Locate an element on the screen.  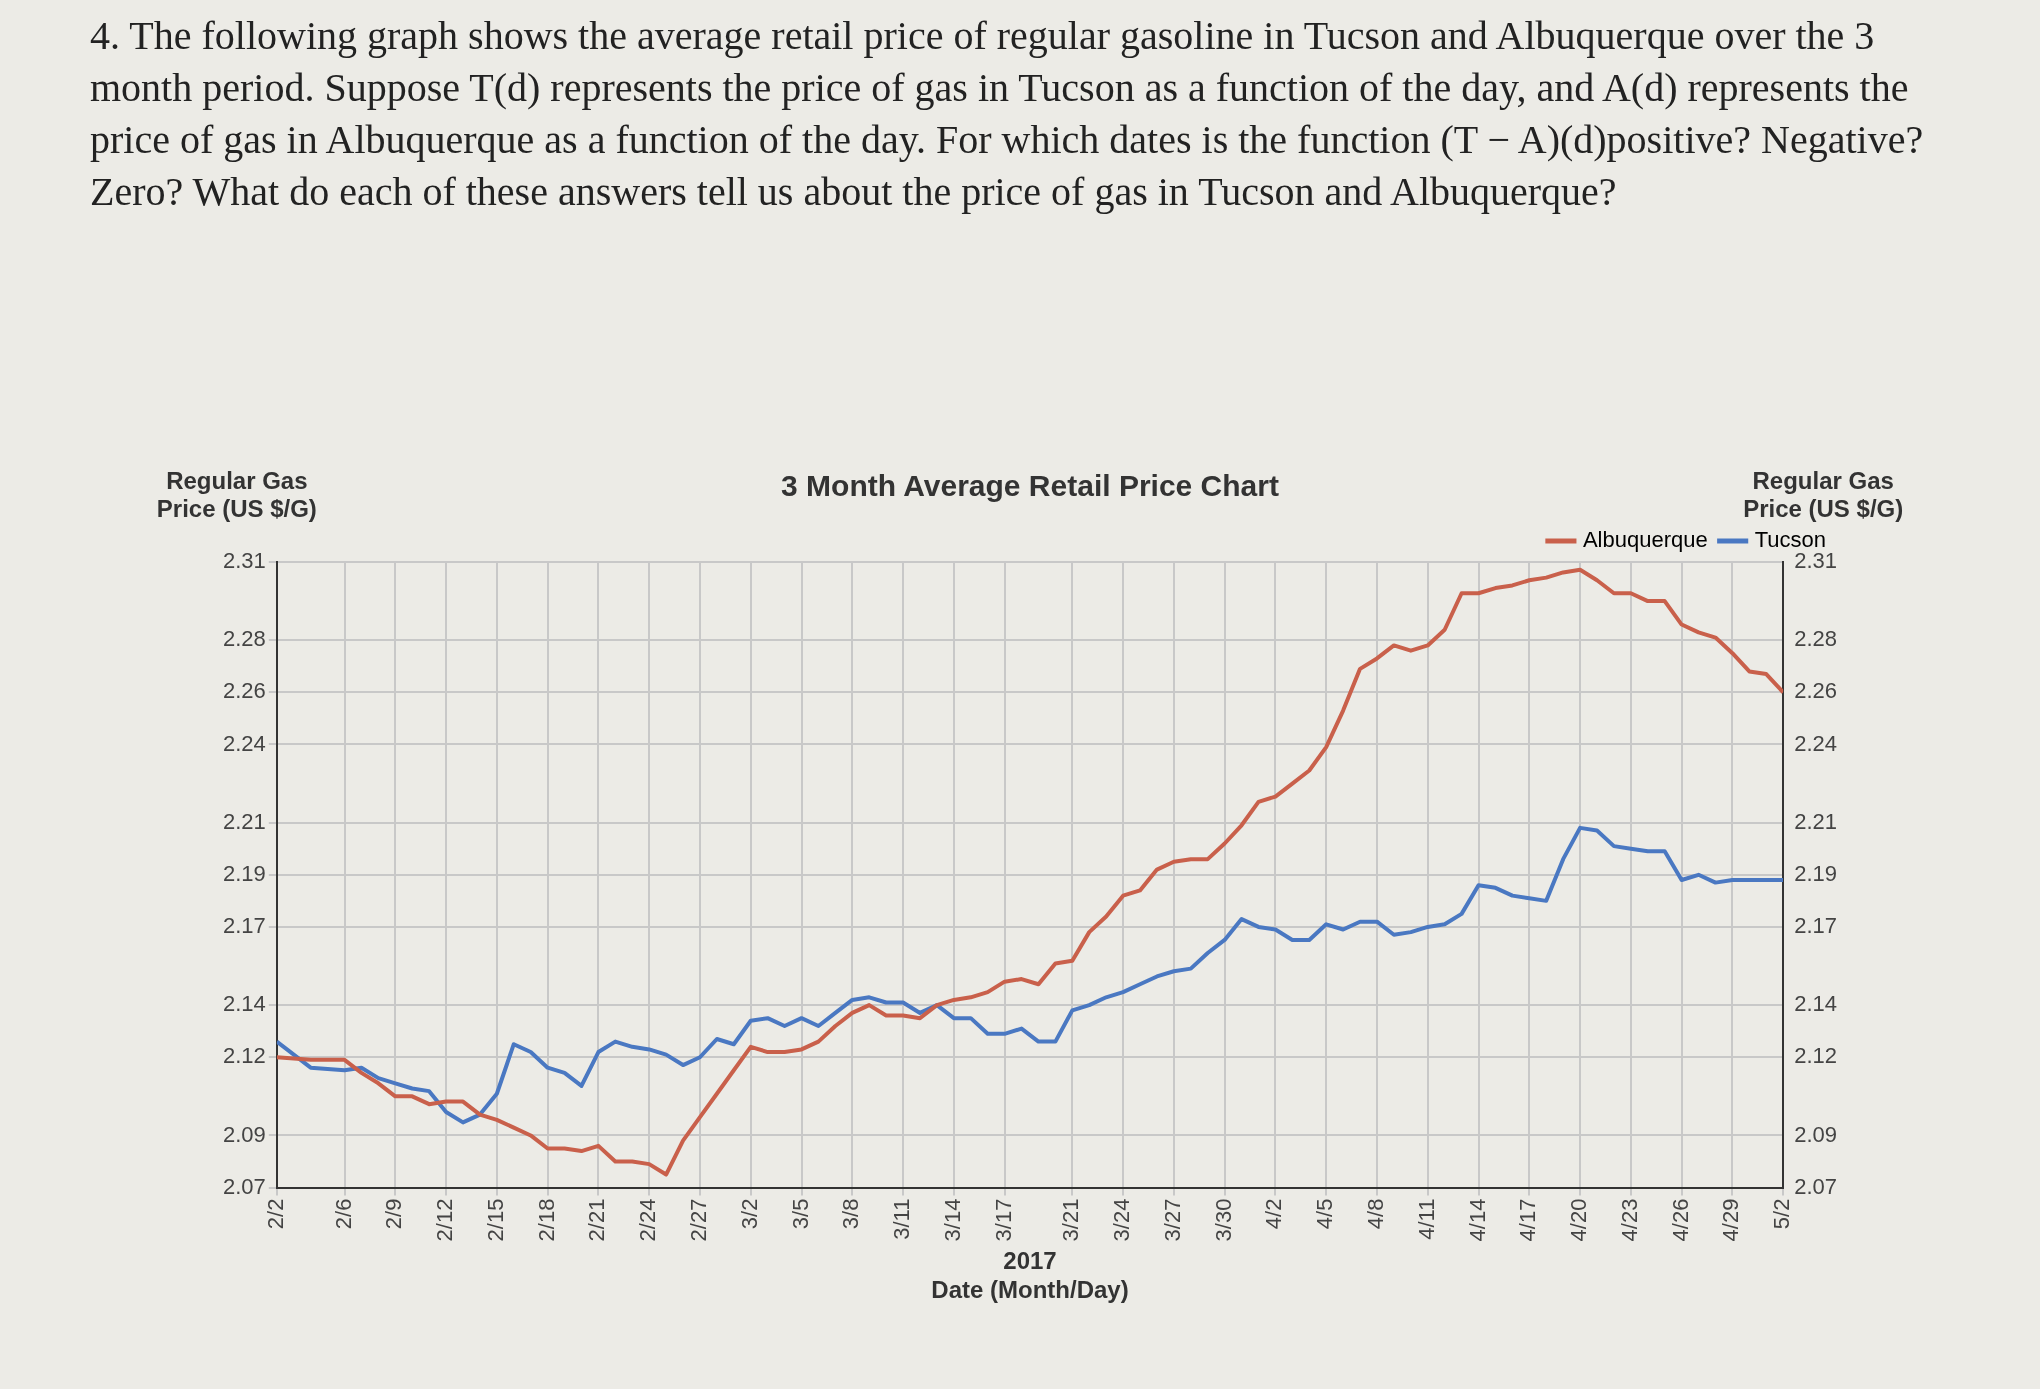
x-tick-label: 4/23 is located at coordinates (1629, 1220).